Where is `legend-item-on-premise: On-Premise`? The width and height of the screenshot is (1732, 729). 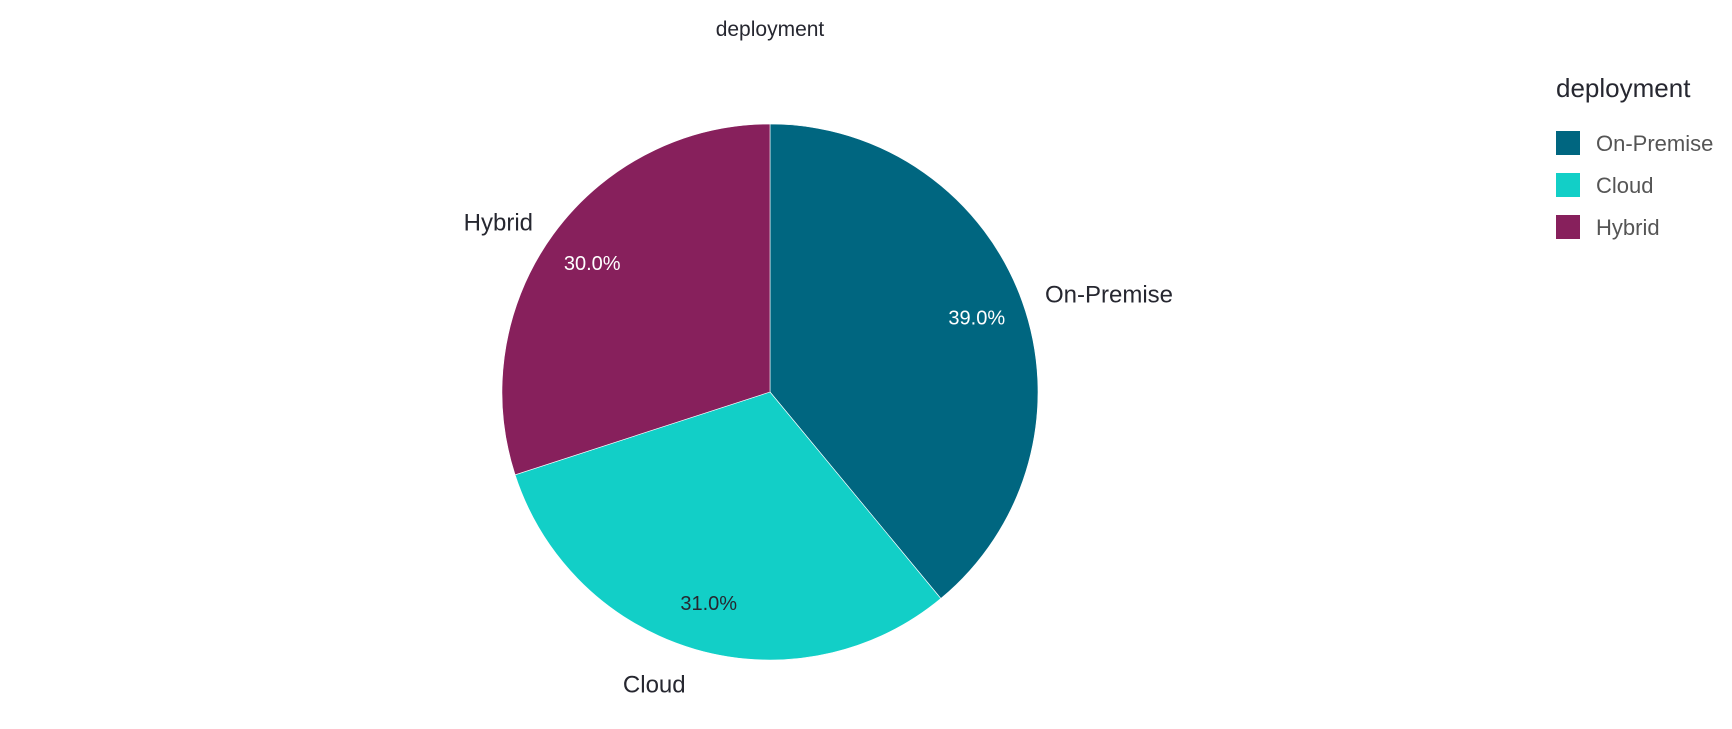 legend-item-on-premise: On-Premise is located at coordinates (1634, 143).